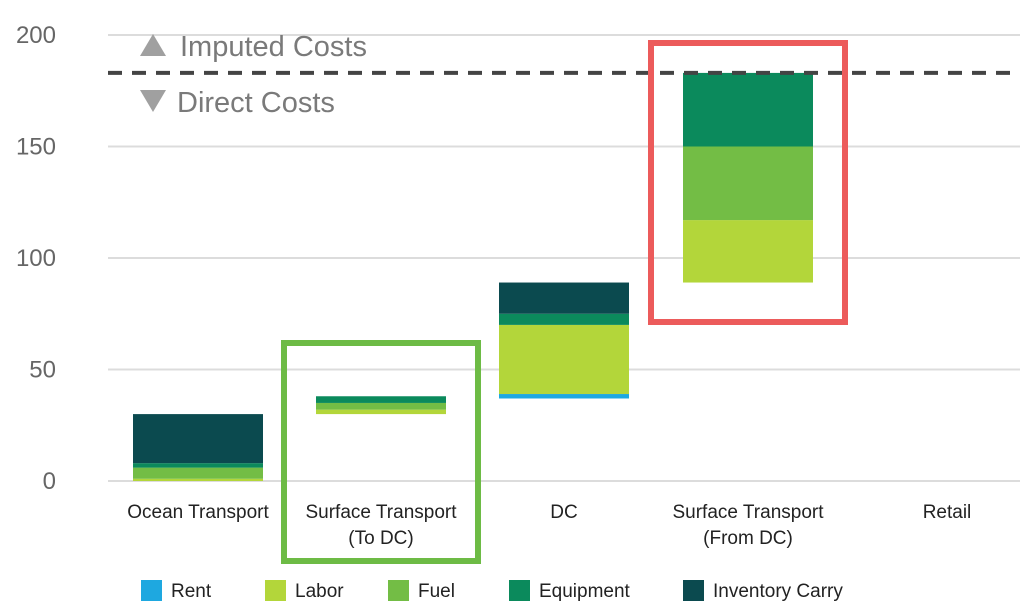  I want to click on y-tick-label: 100, so click(36, 258).